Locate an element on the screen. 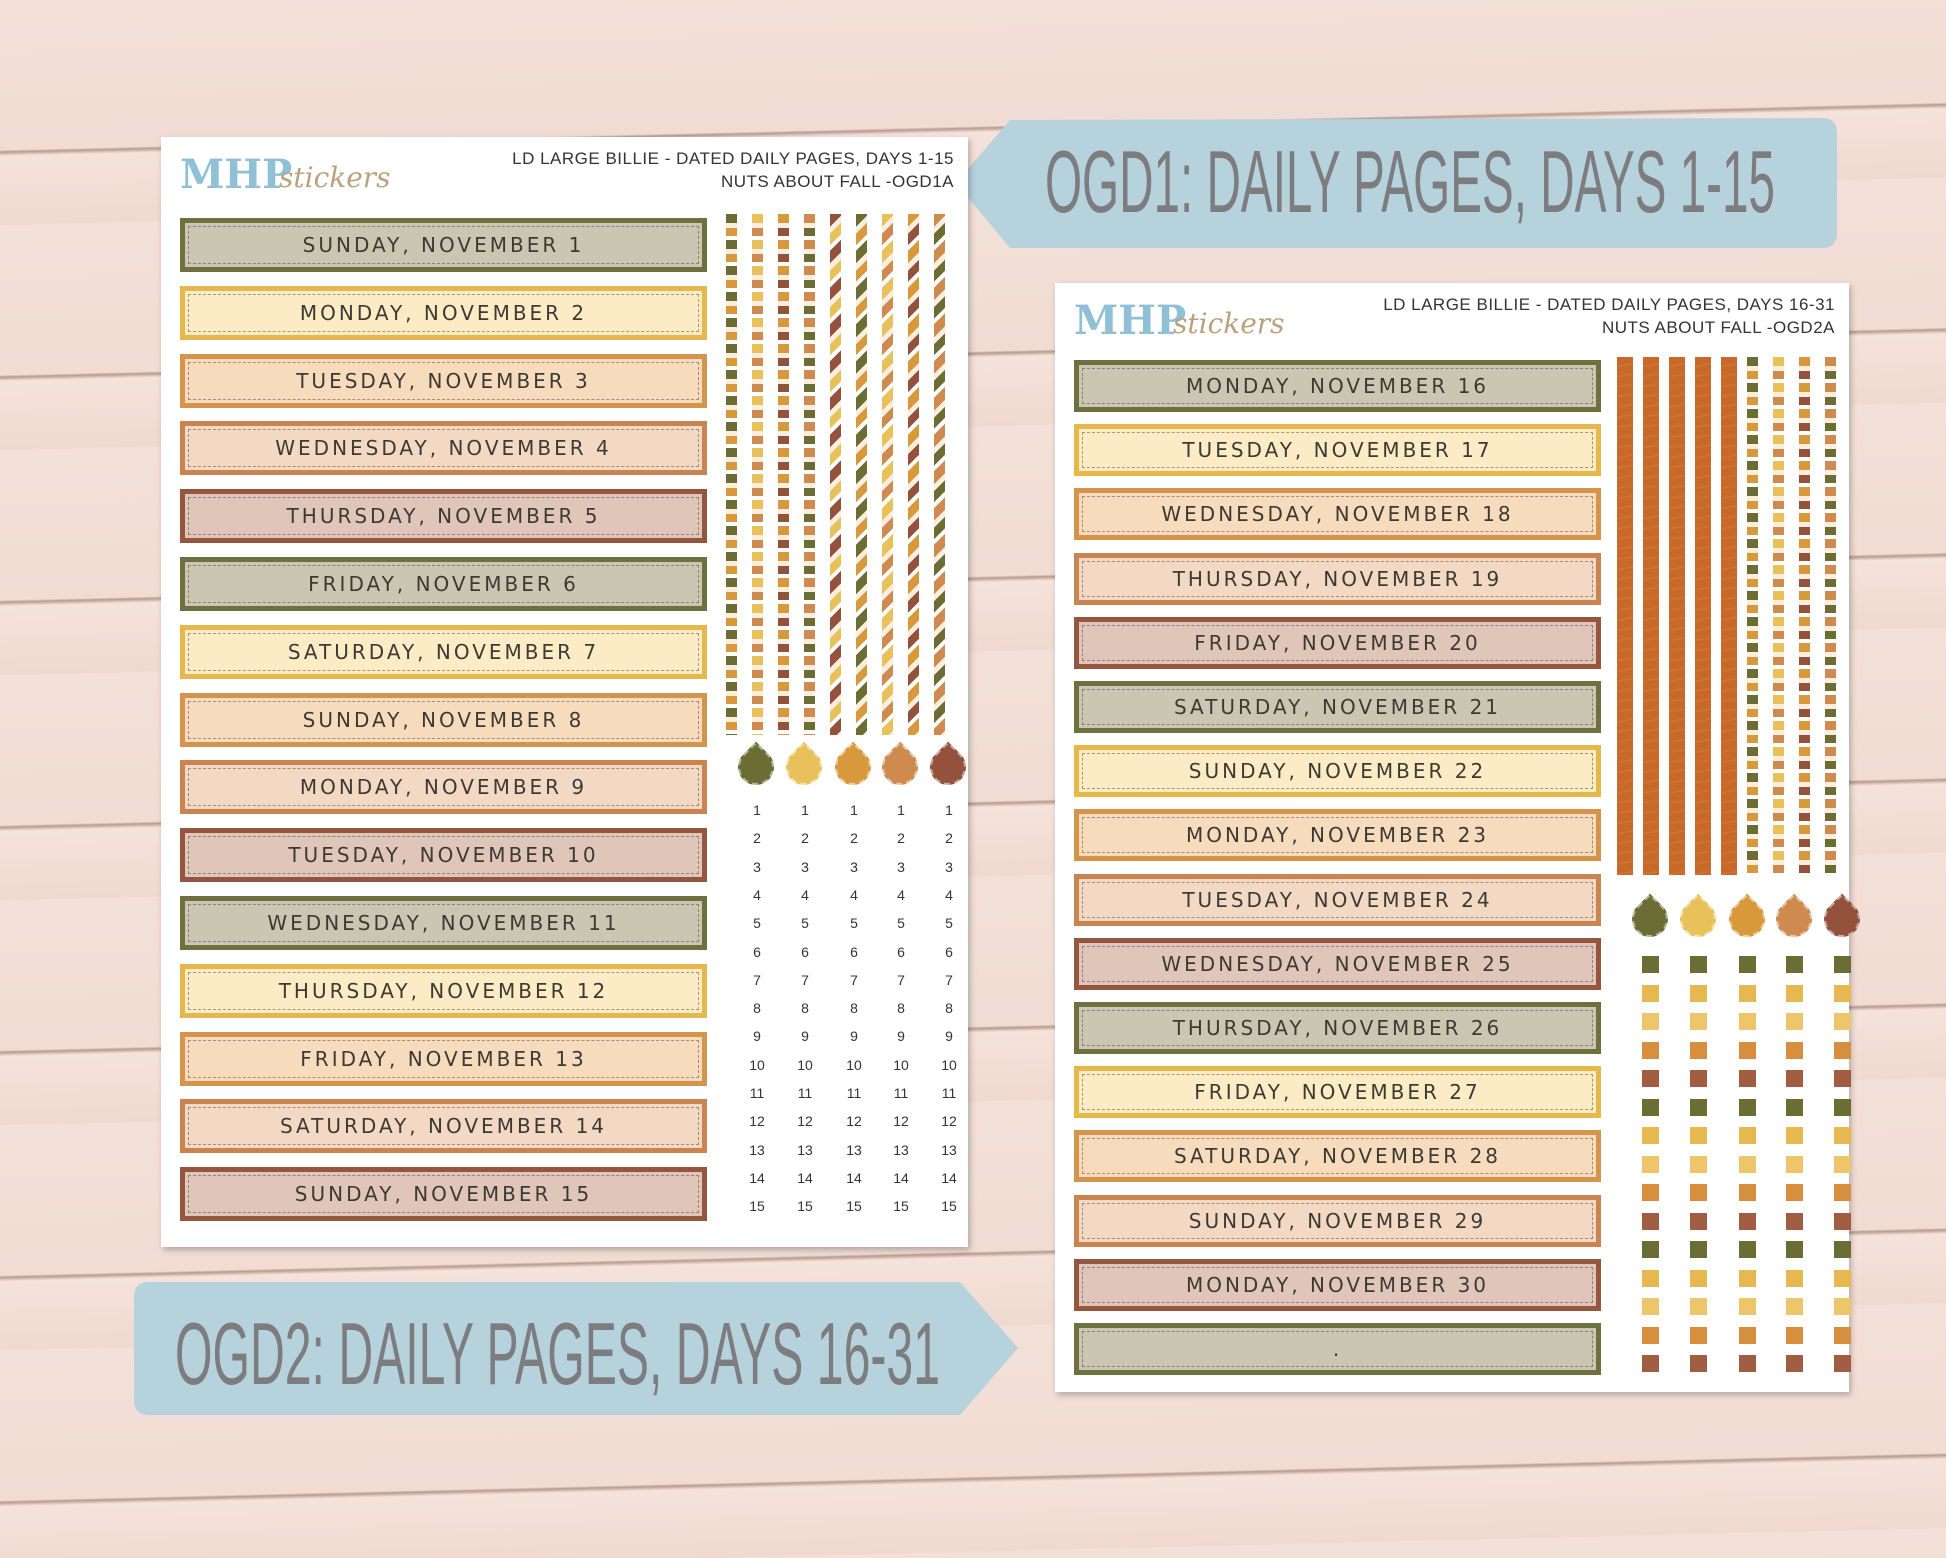  date-label: FRIDAY, NOVEMBER 20 is located at coordinates (1337, 642).